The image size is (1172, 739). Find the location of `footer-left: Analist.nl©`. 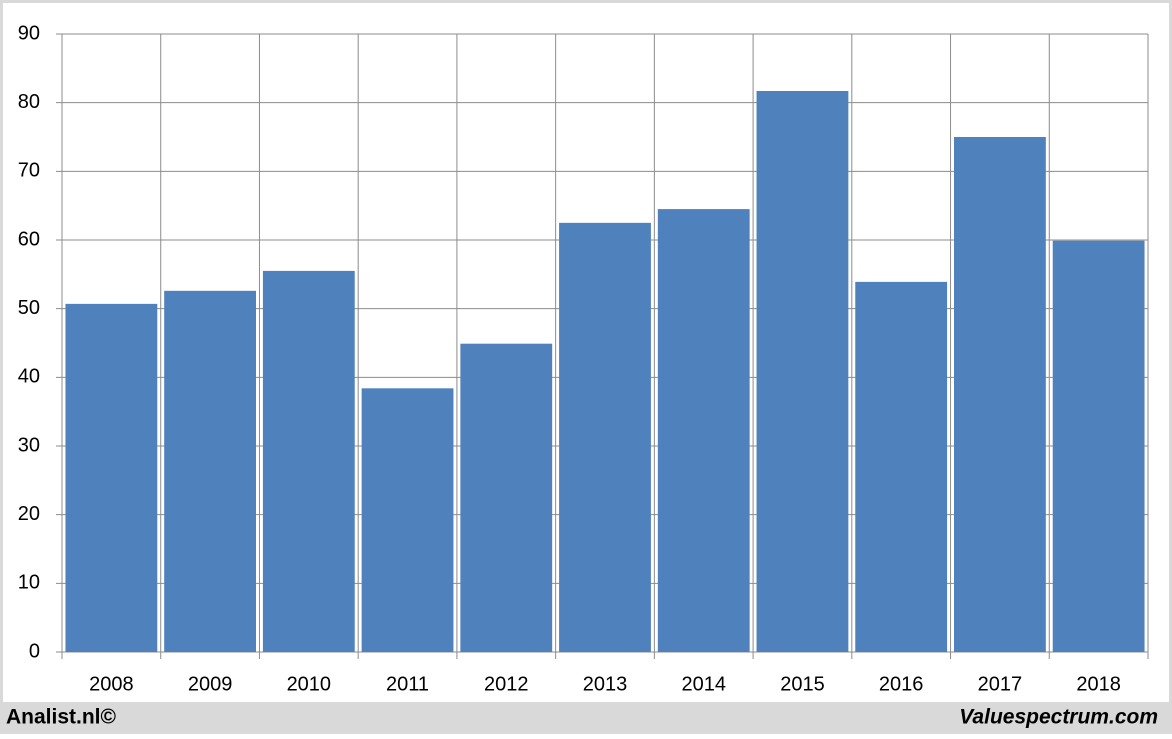

footer-left: Analist.nl© is located at coordinates (61, 717).